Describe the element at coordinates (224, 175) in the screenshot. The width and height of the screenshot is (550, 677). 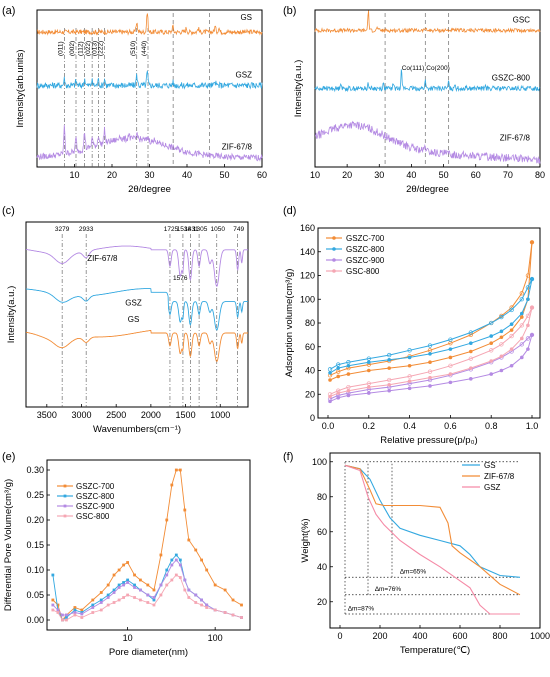
I see `axis-xtick-label: 50` at that location.